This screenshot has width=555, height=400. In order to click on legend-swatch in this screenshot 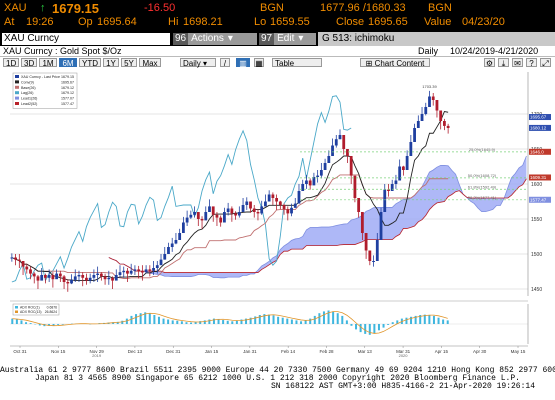, I will do `click(17, 87)`.